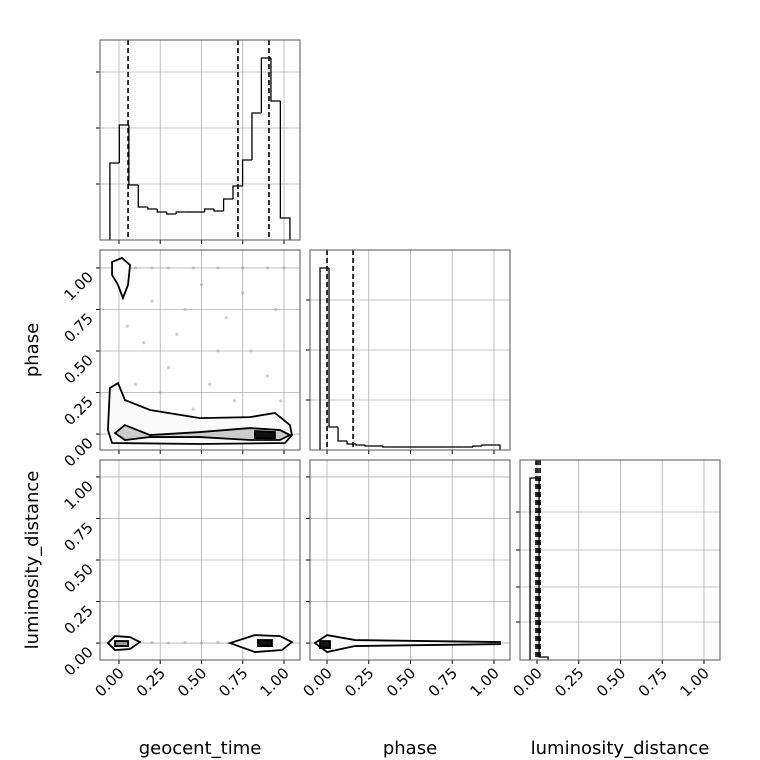 Image resolution: width=760 pixels, height=760 pixels. Describe the element at coordinates (78, 369) in the screenshot. I see `y-tick-label: 0.50` at that location.